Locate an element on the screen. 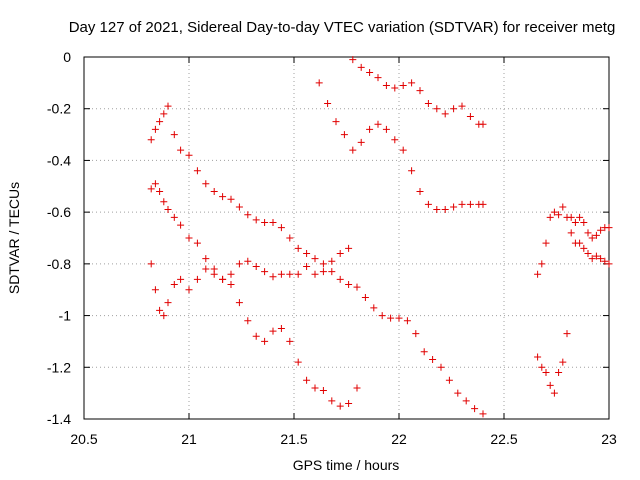 Image resolution: width=640 pixels, height=480 pixels. series-track-f is located at coordinates (573, 240).